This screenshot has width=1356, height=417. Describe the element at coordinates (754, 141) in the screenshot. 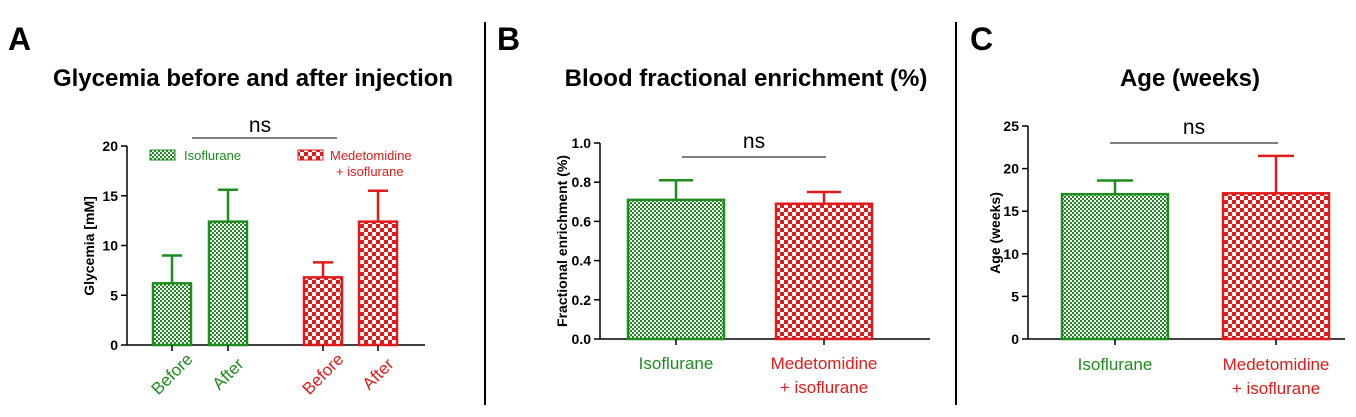

I see `panel-b-significance-label: ns` at that location.